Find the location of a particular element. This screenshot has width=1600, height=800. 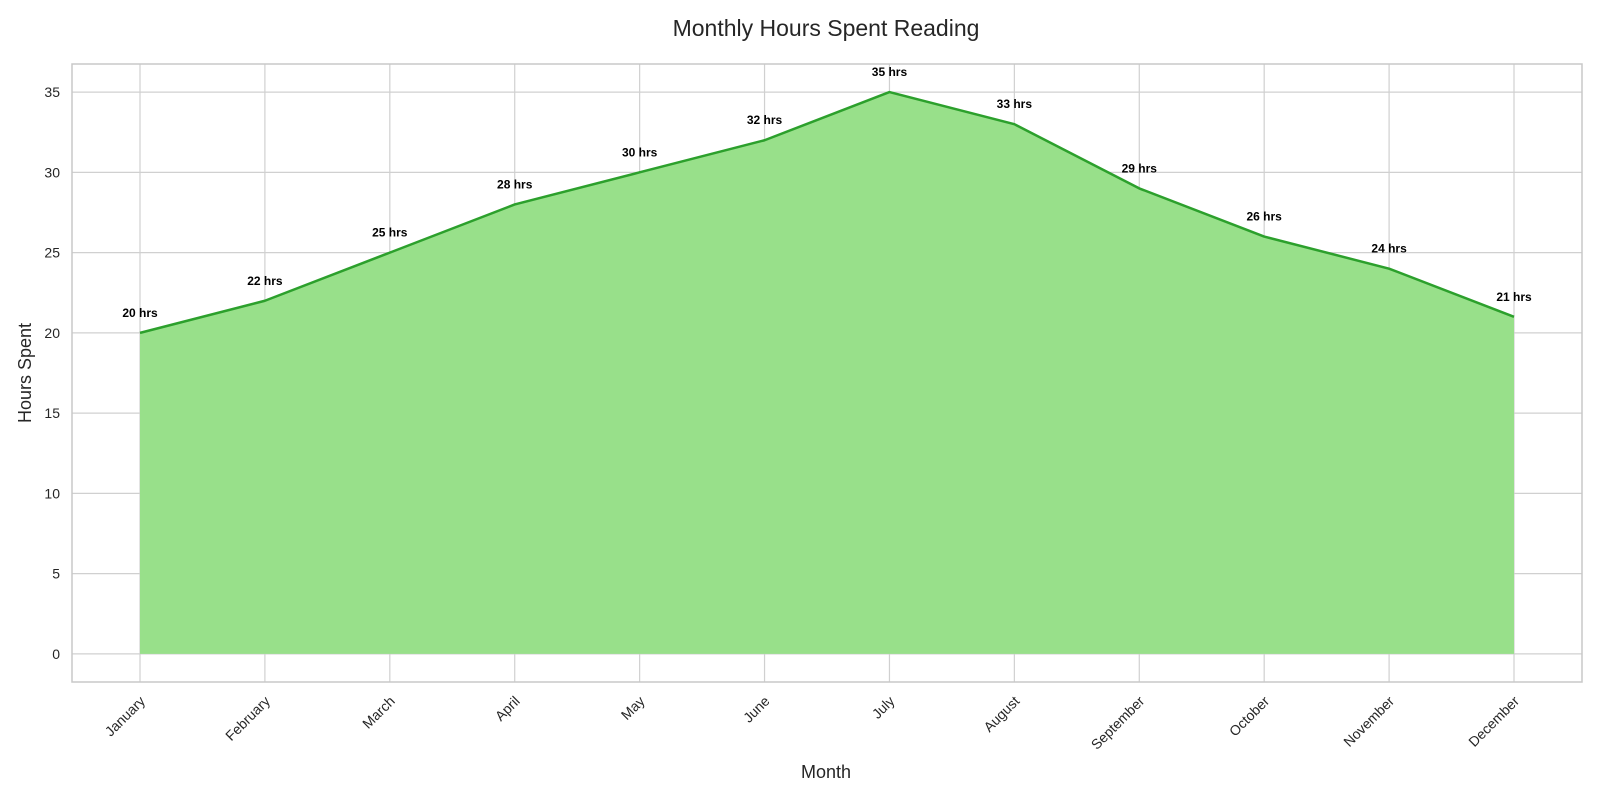

y-tick-label: 0 is located at coordinates (56, 654).